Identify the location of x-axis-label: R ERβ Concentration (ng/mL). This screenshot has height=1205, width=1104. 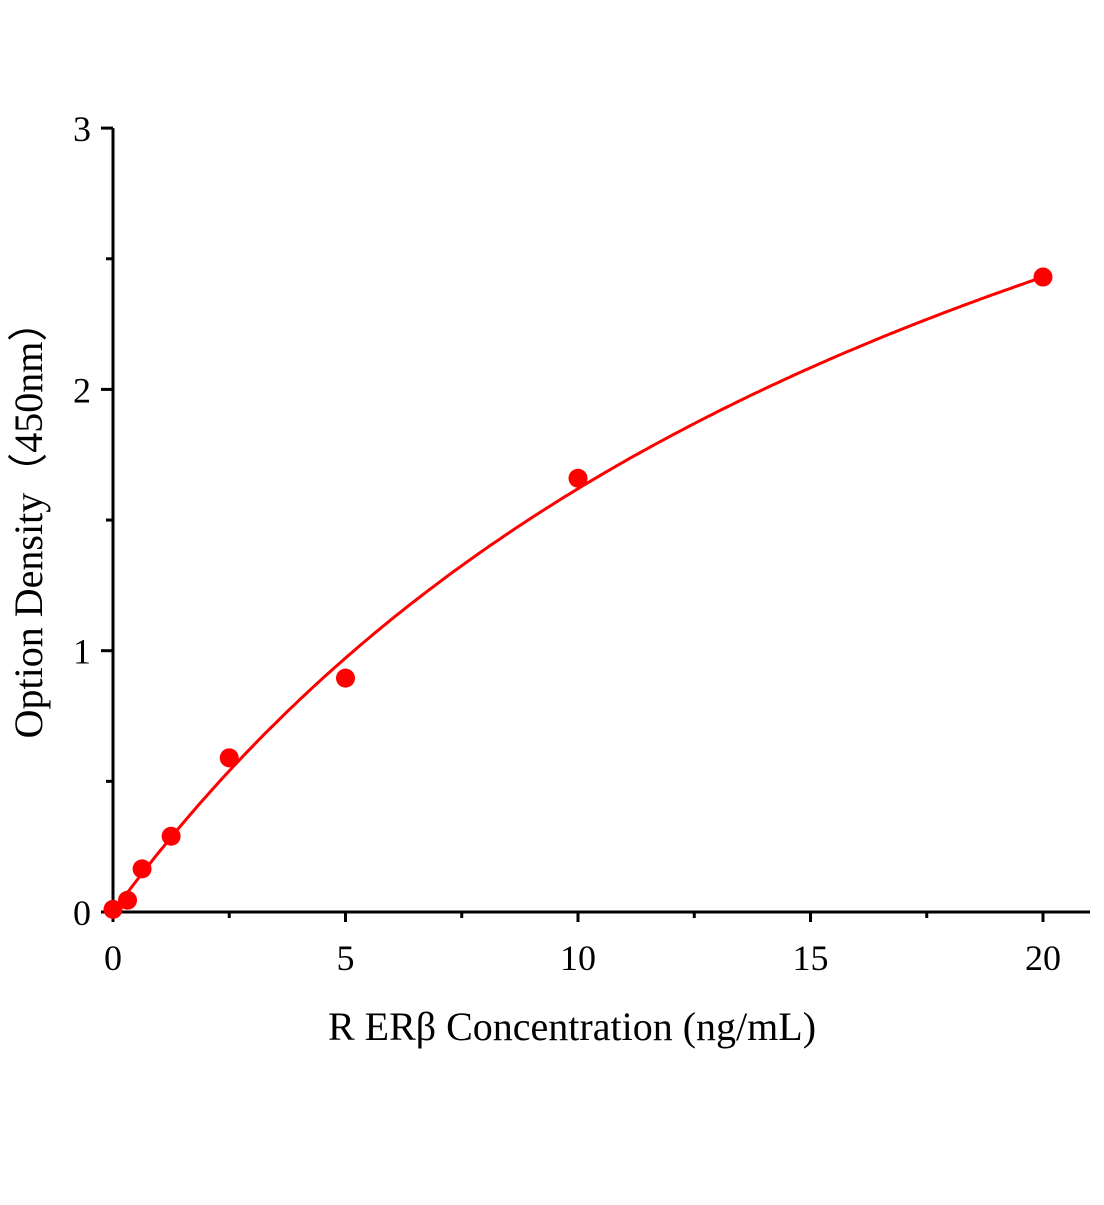
(572, 1026).